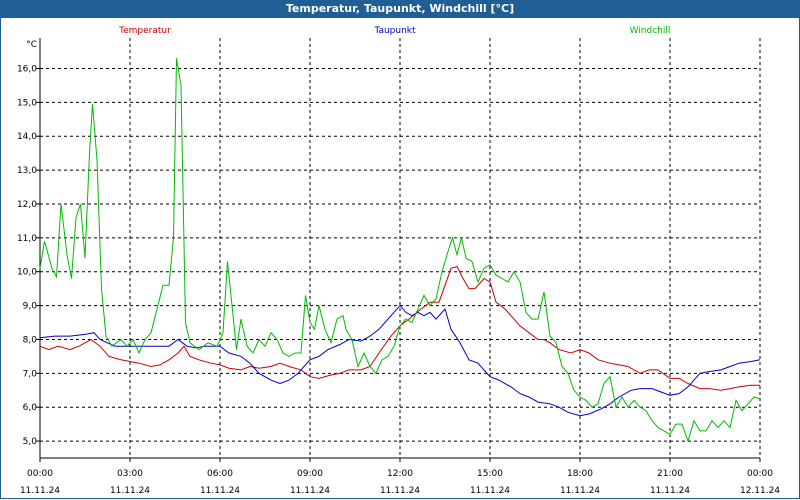 The width and height of the screenshot is (800, 500). I want to click on y-tick-label: 16,0, so click(27, 69).